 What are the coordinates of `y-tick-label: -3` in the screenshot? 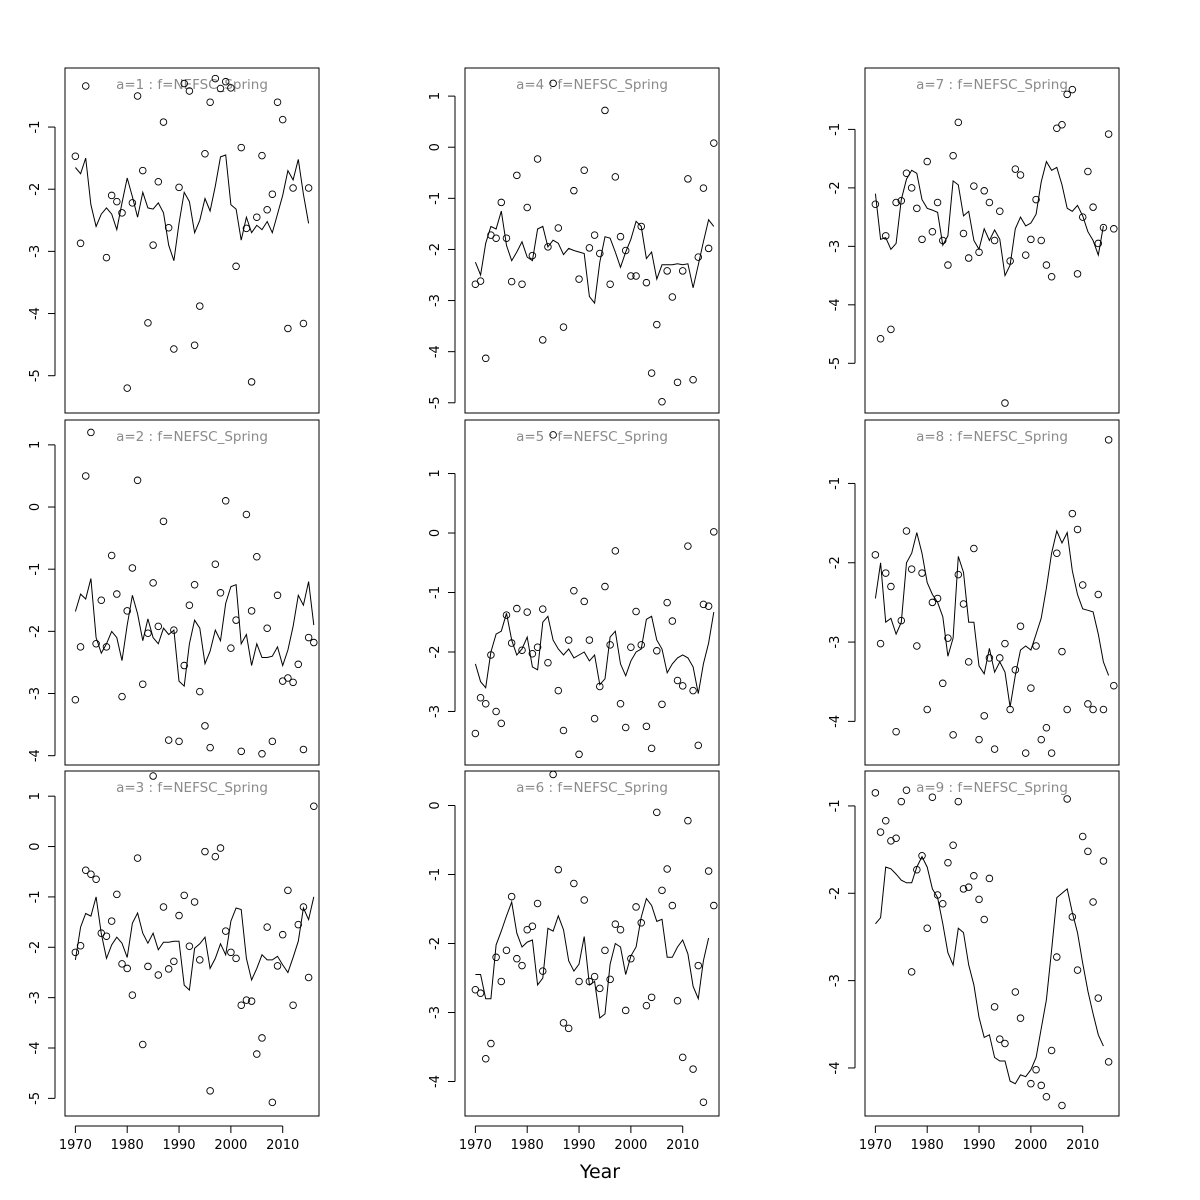 It's located at (835, 980).